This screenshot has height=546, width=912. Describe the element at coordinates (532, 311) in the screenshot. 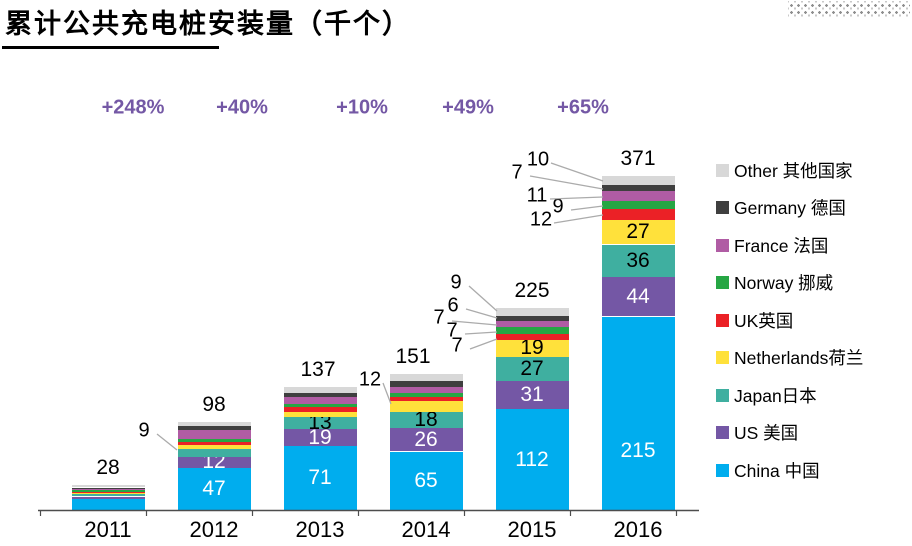

I see `bar-segment-other-2015` at that location.